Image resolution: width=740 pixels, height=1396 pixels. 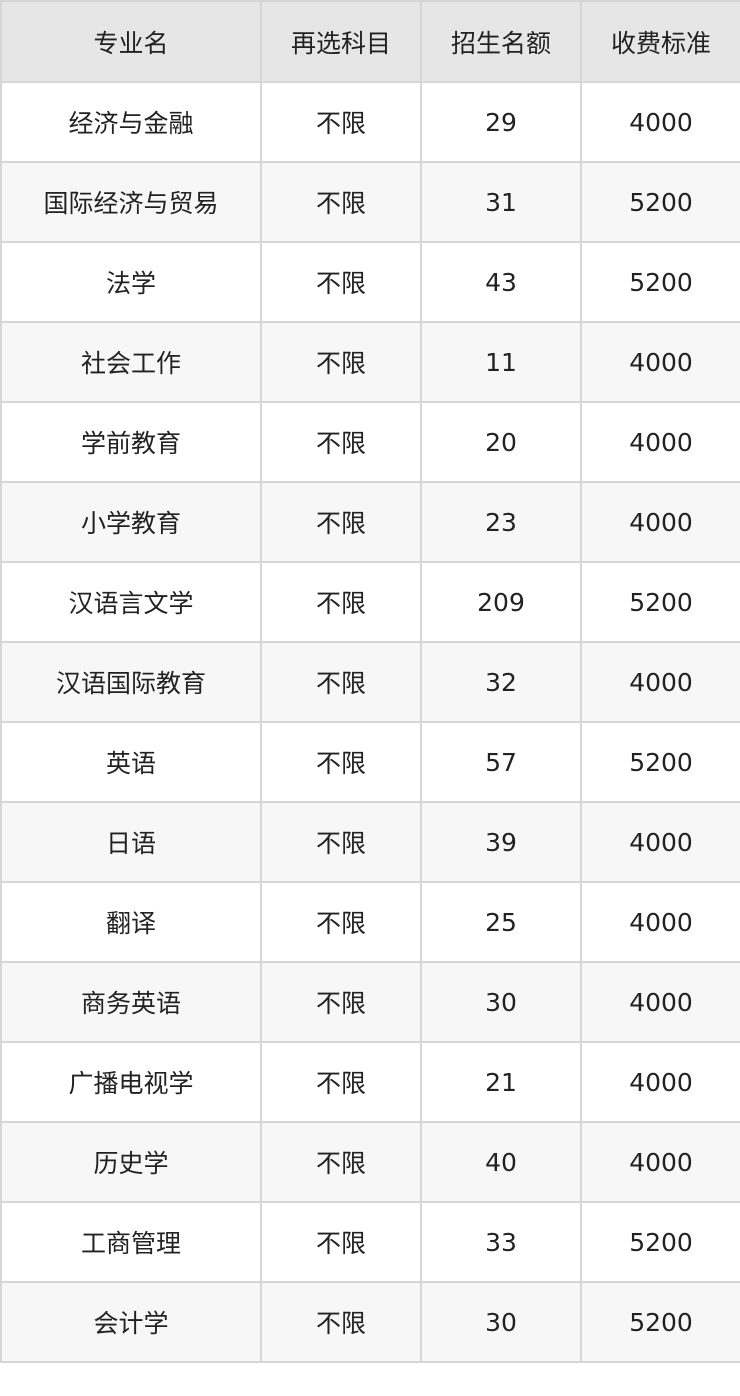 I want to click on table-row: 社会工作 不限 11 4000, so click(x=370, y=362).